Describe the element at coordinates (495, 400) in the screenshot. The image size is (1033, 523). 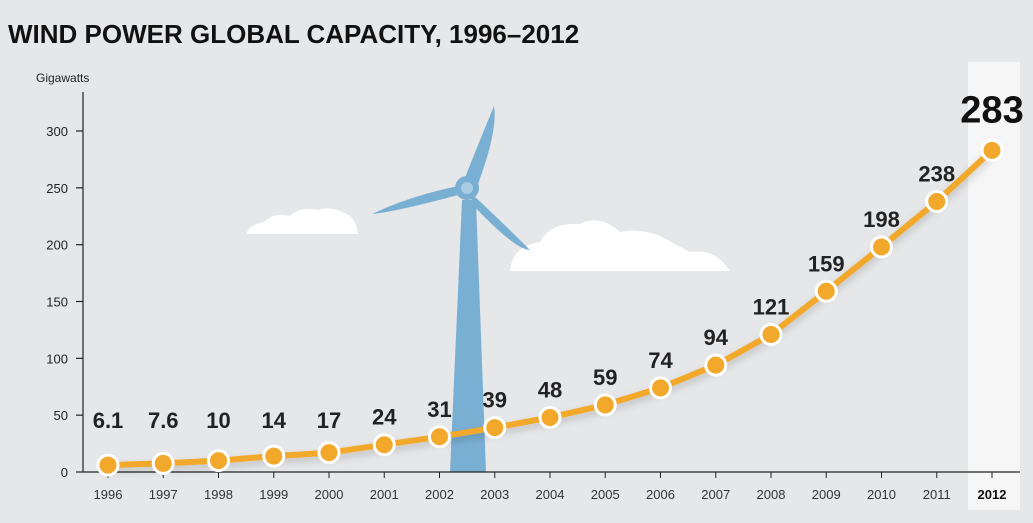
I see `data-label: 39` at that location.